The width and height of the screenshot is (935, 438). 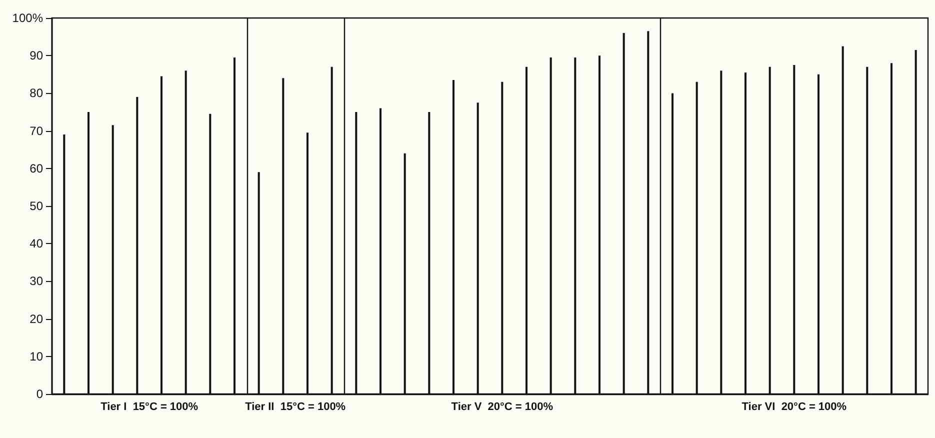 What do you see at coordinates (149, 407) in the screenshot?
I see `series-label: Tier I 15°C = 100%` at bounding box center [149, 407].